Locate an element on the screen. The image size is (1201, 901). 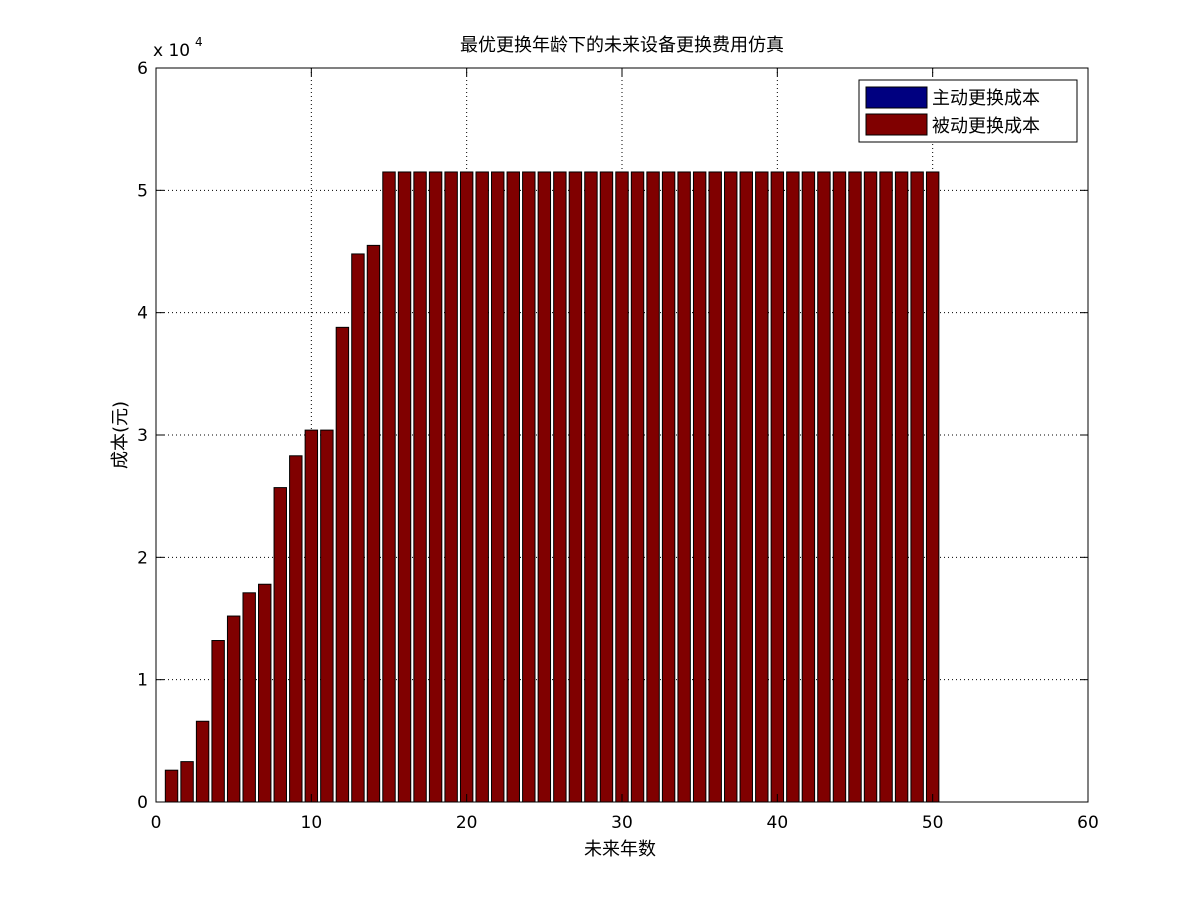
y-tick-label: 6 is located at coordinates (142, 69).